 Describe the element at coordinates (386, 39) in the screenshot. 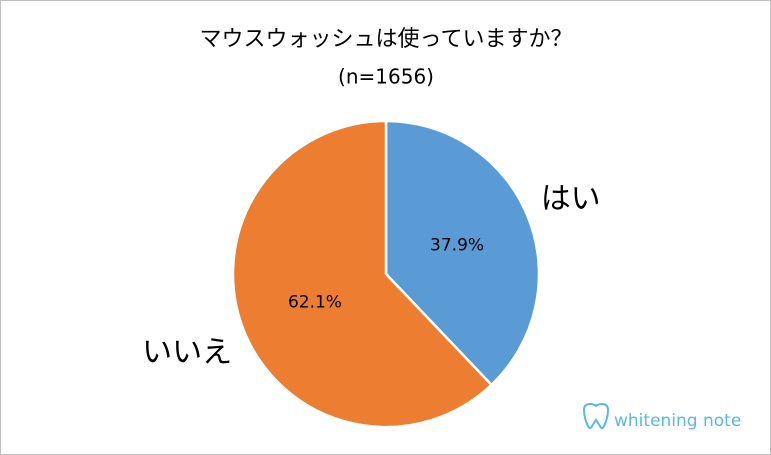

I see `chart-title: マウスウォッシュは使っていますか？` at that location.